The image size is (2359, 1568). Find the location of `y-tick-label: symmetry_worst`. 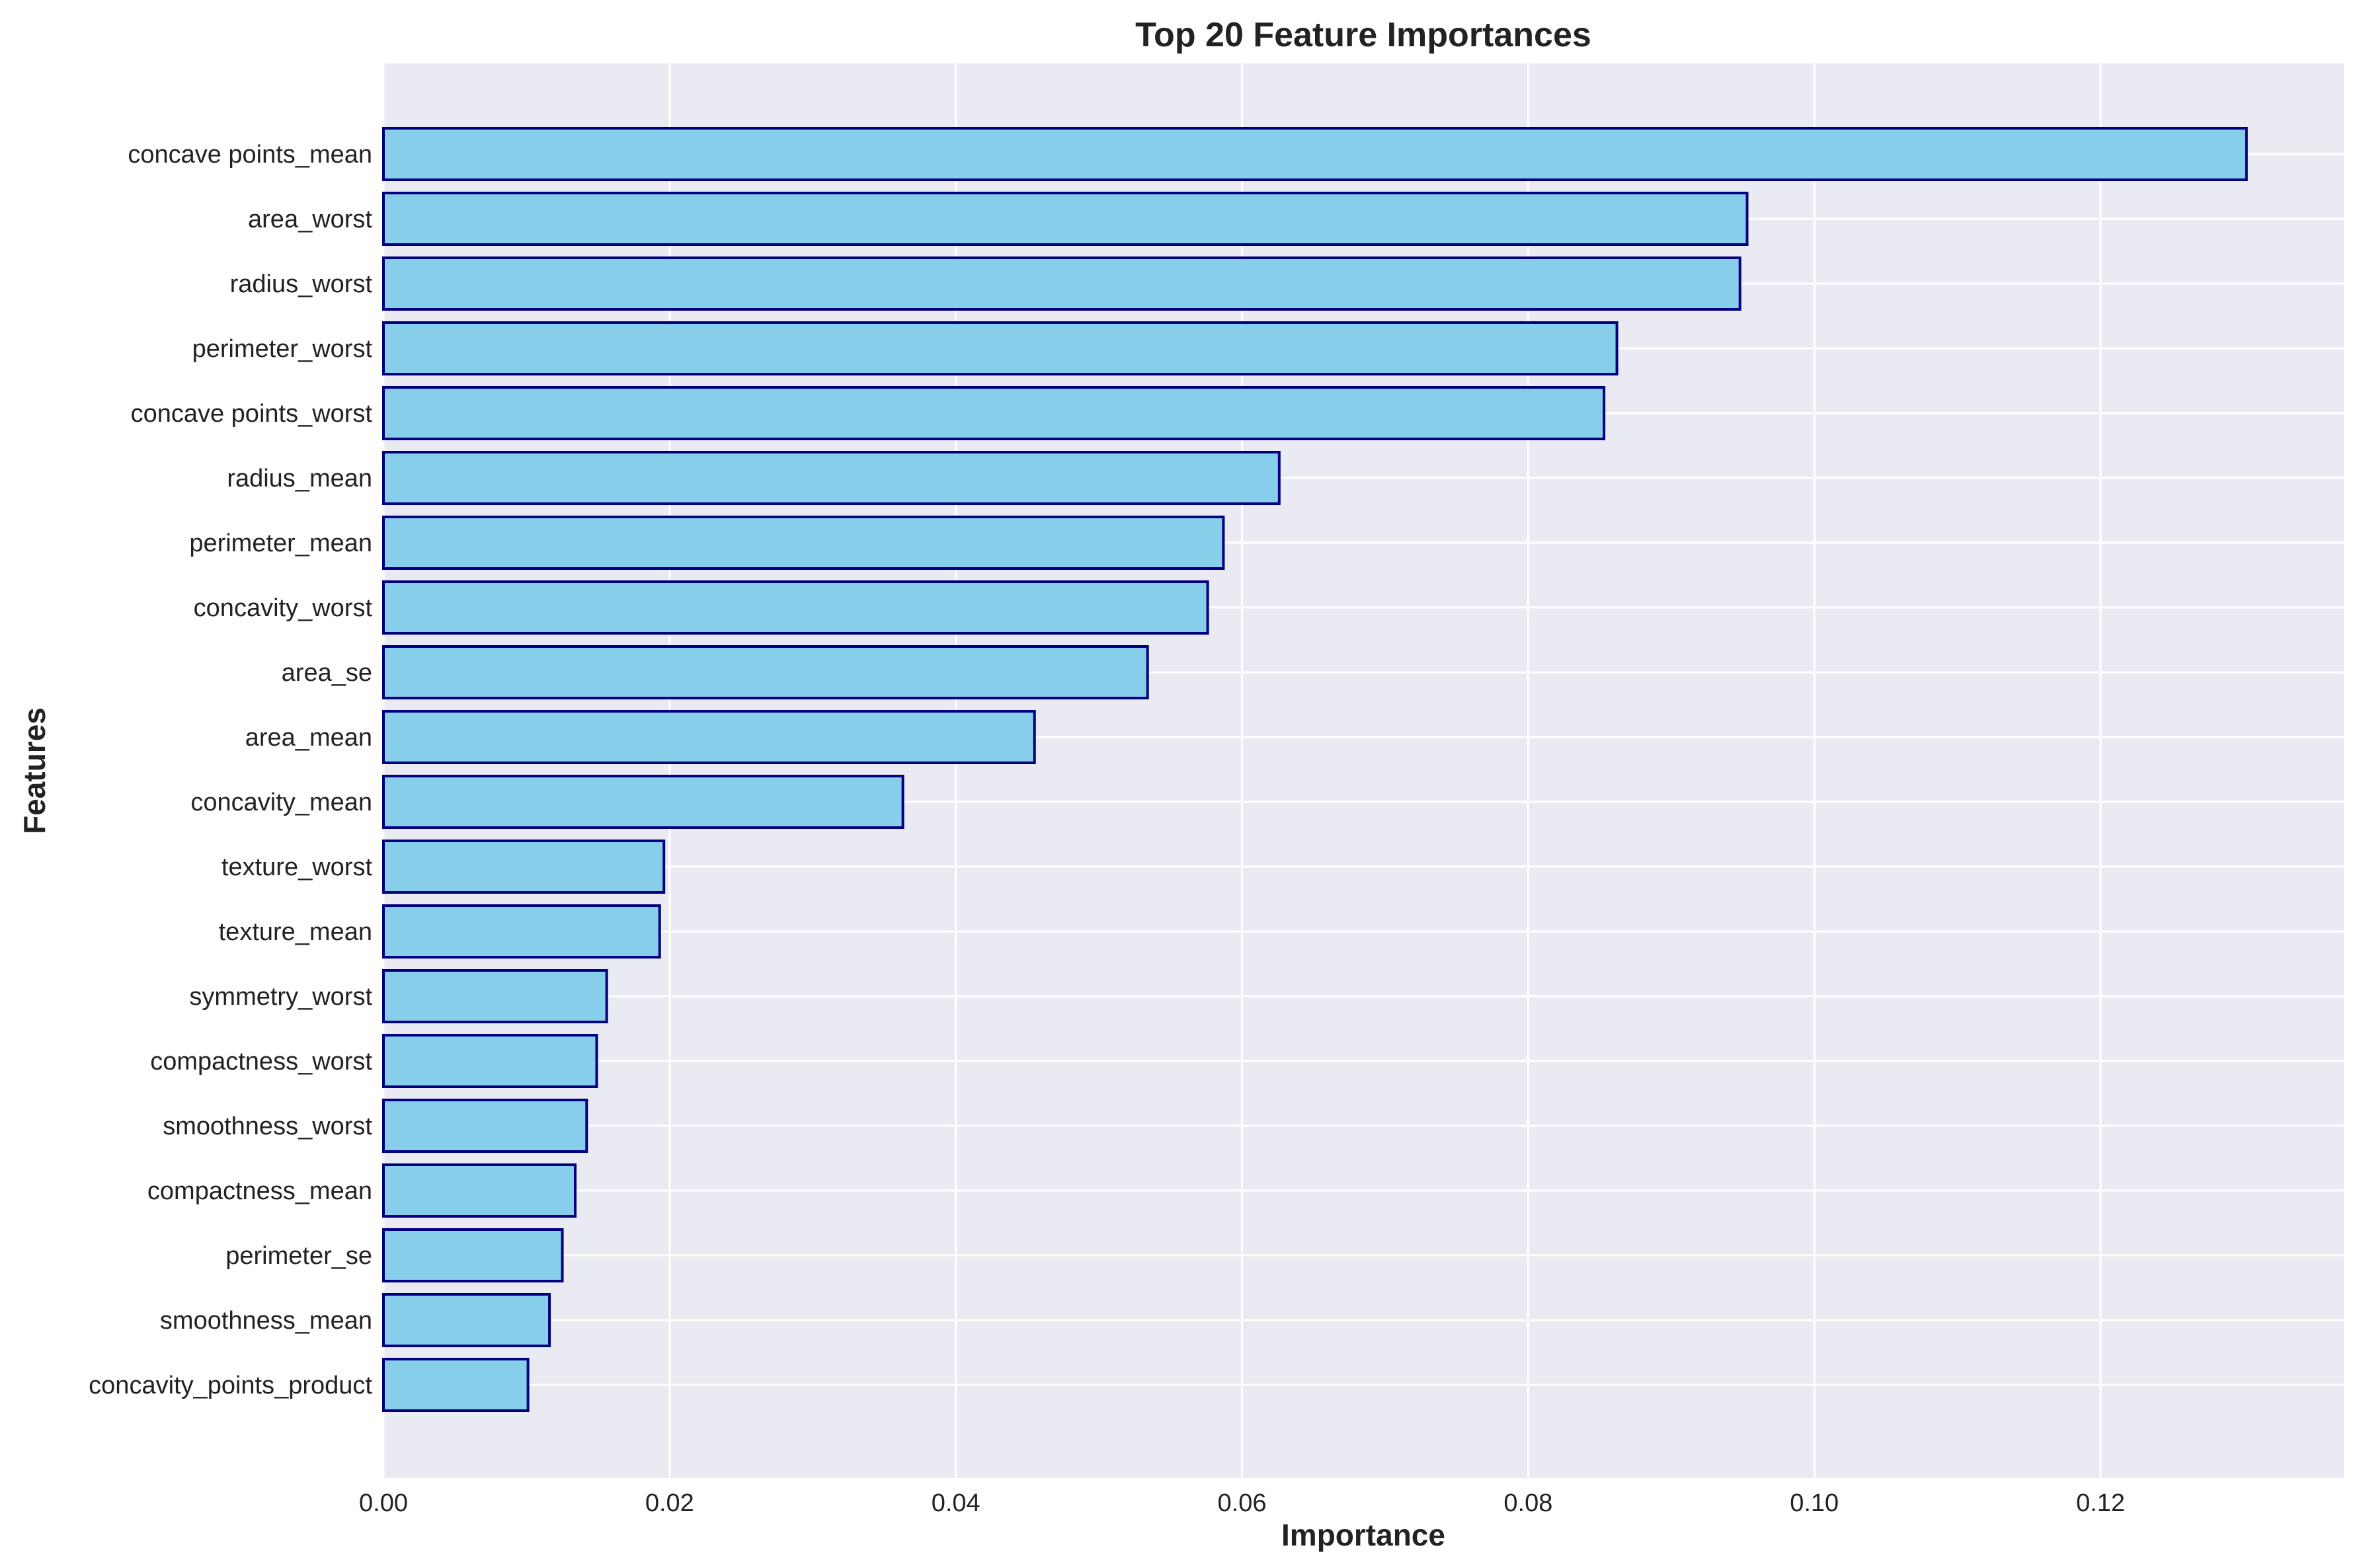

y-tick-label: symmetry_worst is located at coordinates (280, 997).